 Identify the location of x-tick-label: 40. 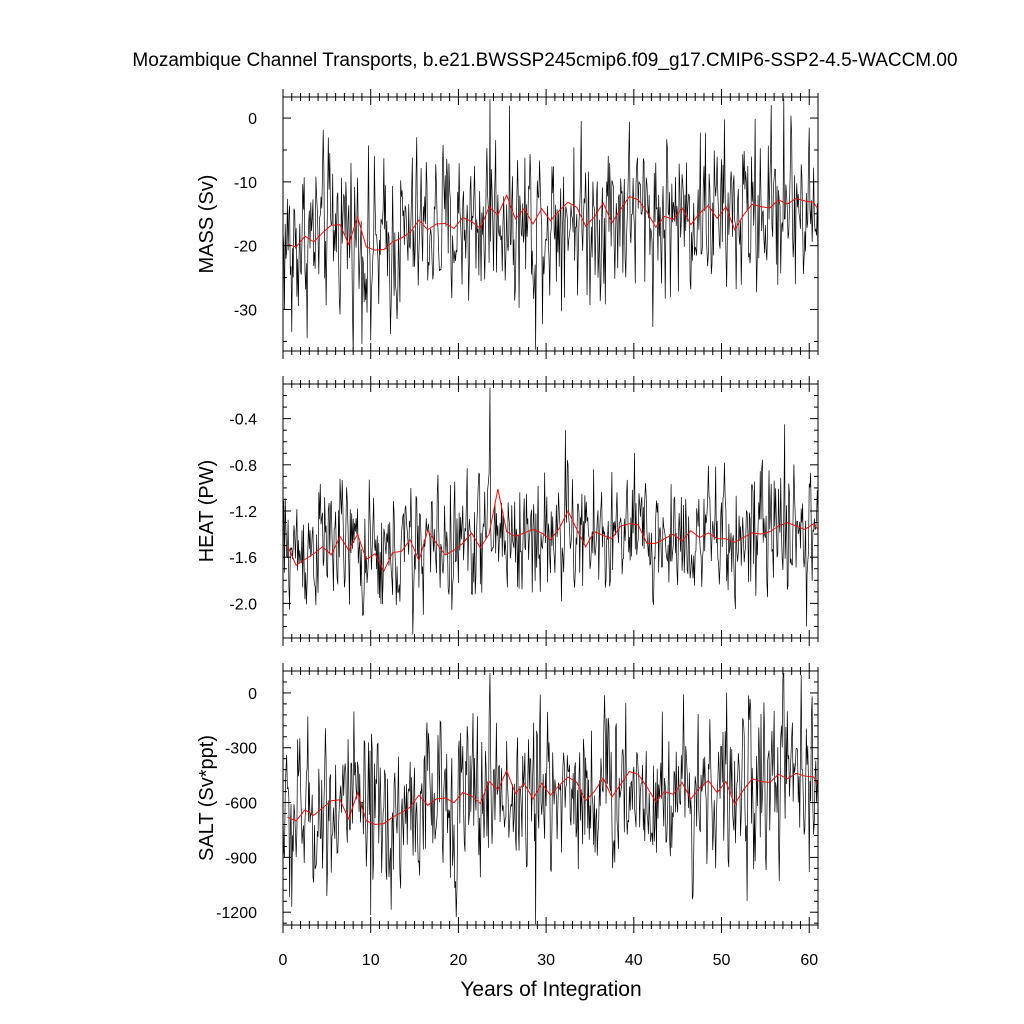
(634, 960).